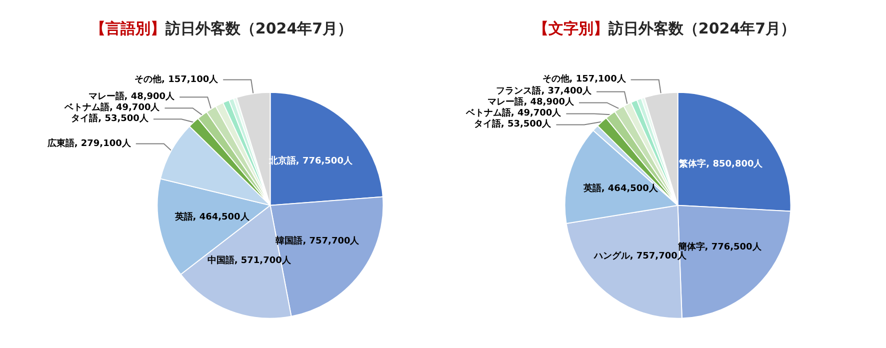 This screenshot has width=886, height=348. What do you see at coordinates (249, 260) in the screenshot?
I see `slice-label: 中国語, 571,700人` at bounding box center [249, 260].